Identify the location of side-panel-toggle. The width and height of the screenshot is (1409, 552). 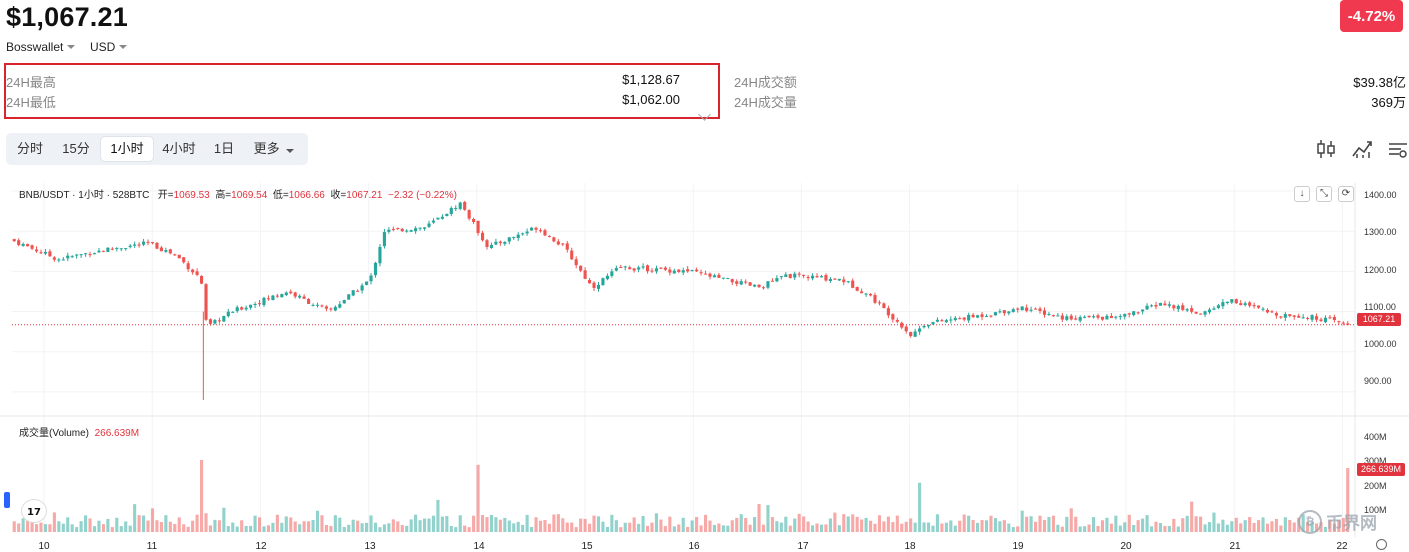
(7, 500).